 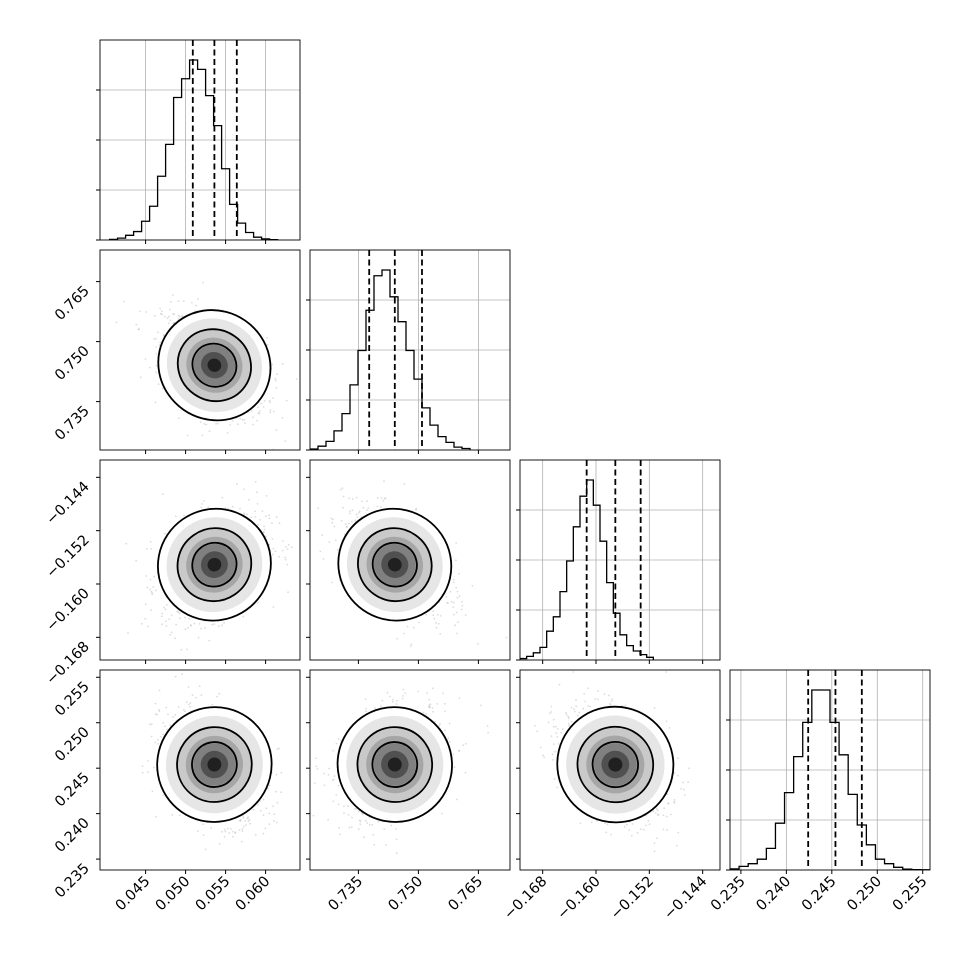 I want to click on contour-line, so click(x=214, y=564).